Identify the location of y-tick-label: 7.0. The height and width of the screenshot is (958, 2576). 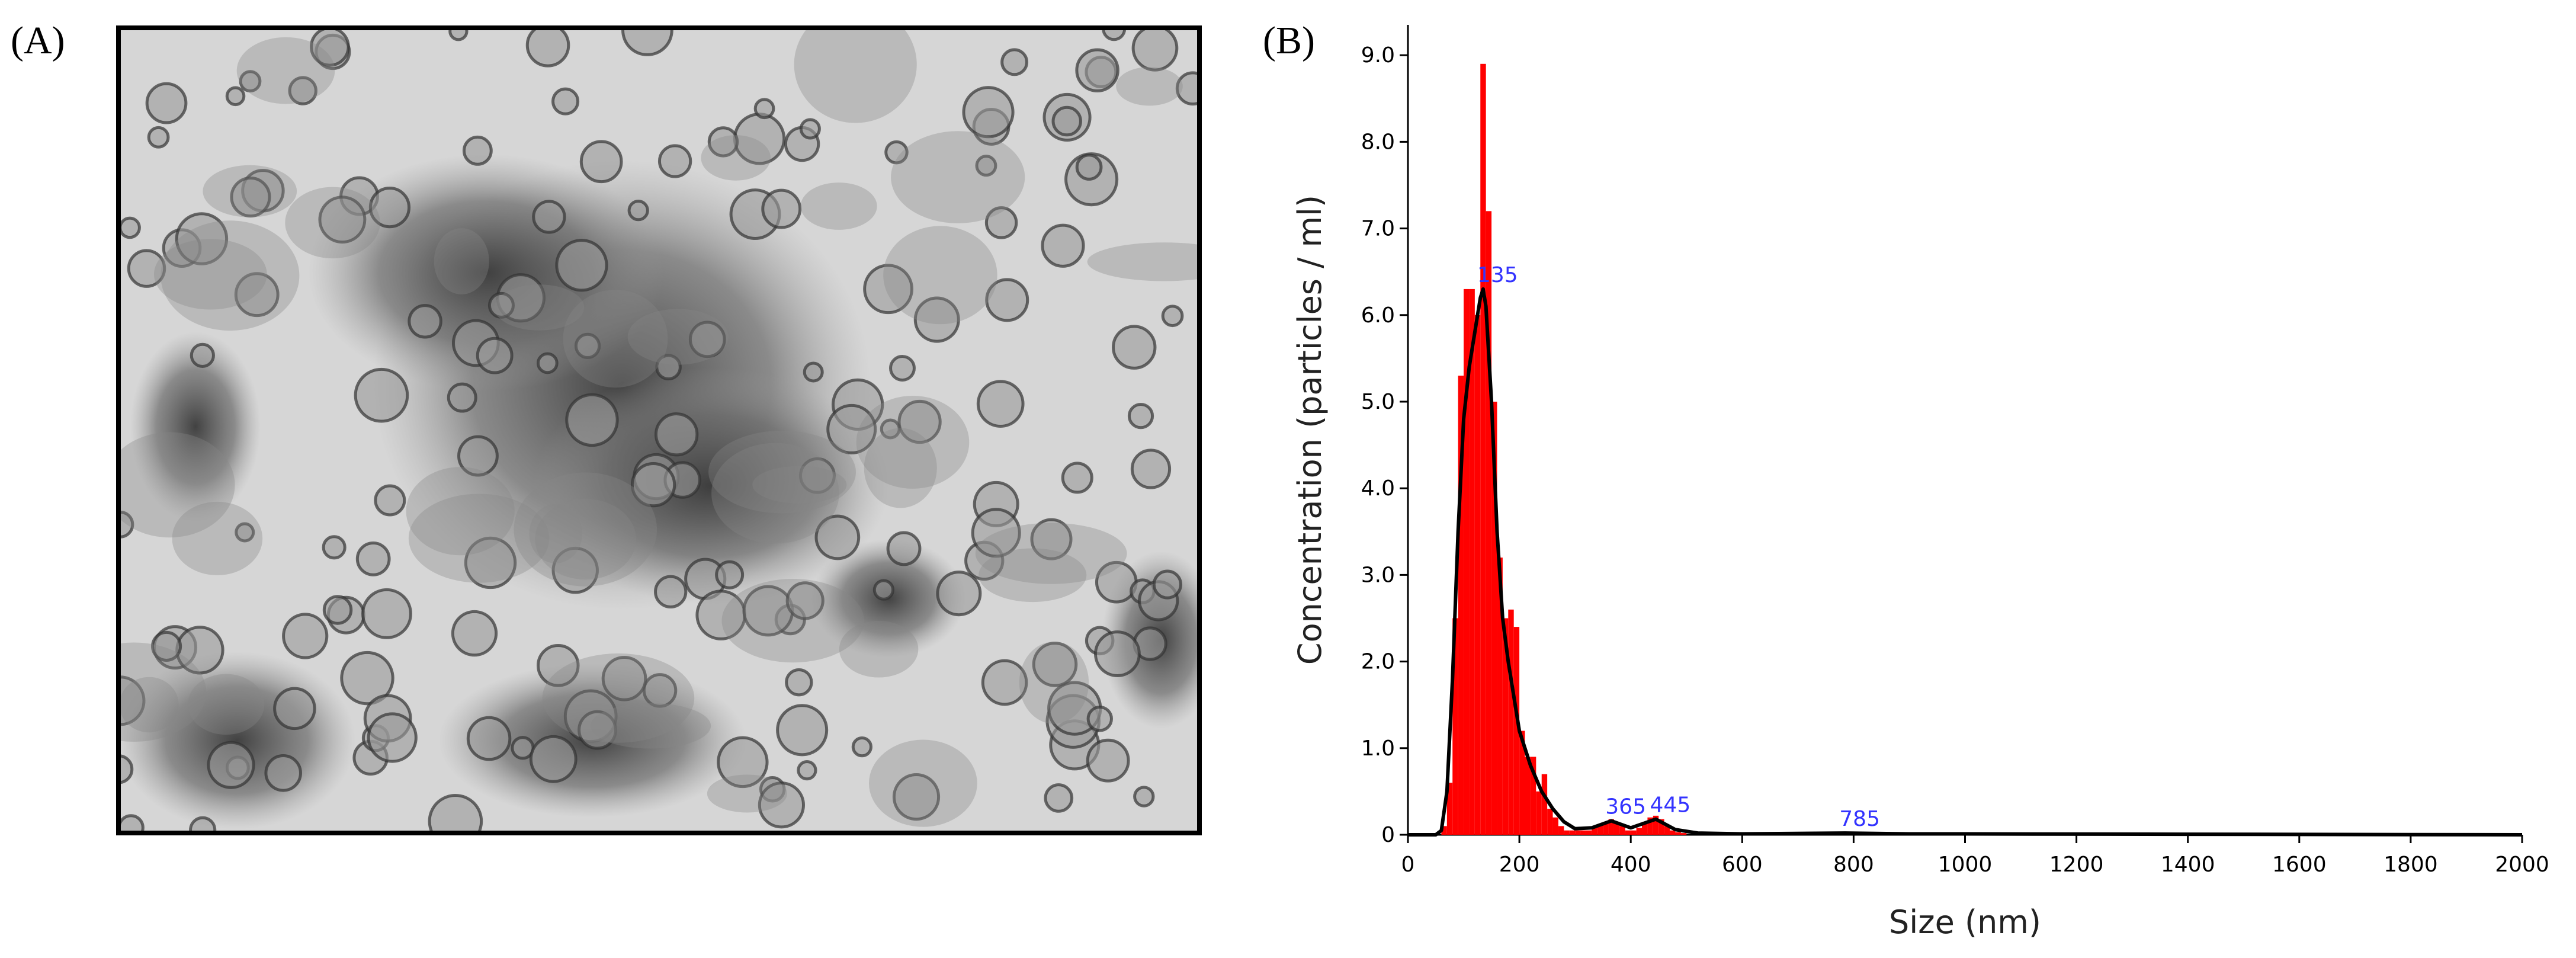
(1378, 229).